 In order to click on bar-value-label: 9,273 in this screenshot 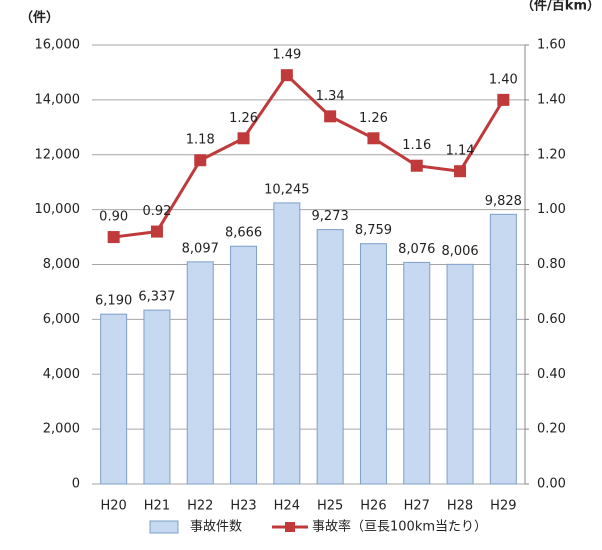, I will do `click(330, 216)`.